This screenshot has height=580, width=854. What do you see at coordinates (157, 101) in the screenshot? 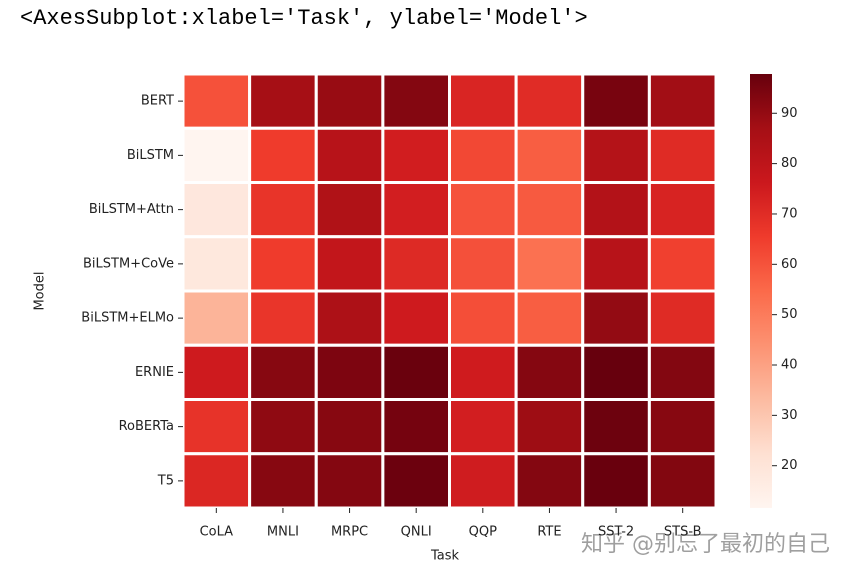
I see `y-tick-label: BERT` at bounding box center [157, 101].